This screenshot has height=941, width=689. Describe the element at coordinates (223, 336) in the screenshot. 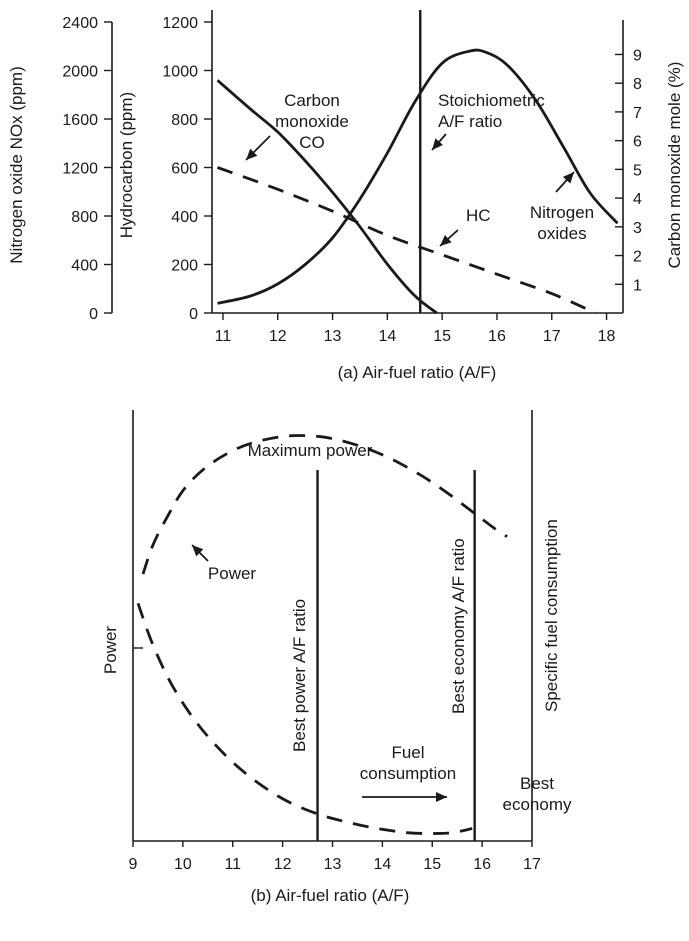

I see `x-tick-label: 11` at that location.